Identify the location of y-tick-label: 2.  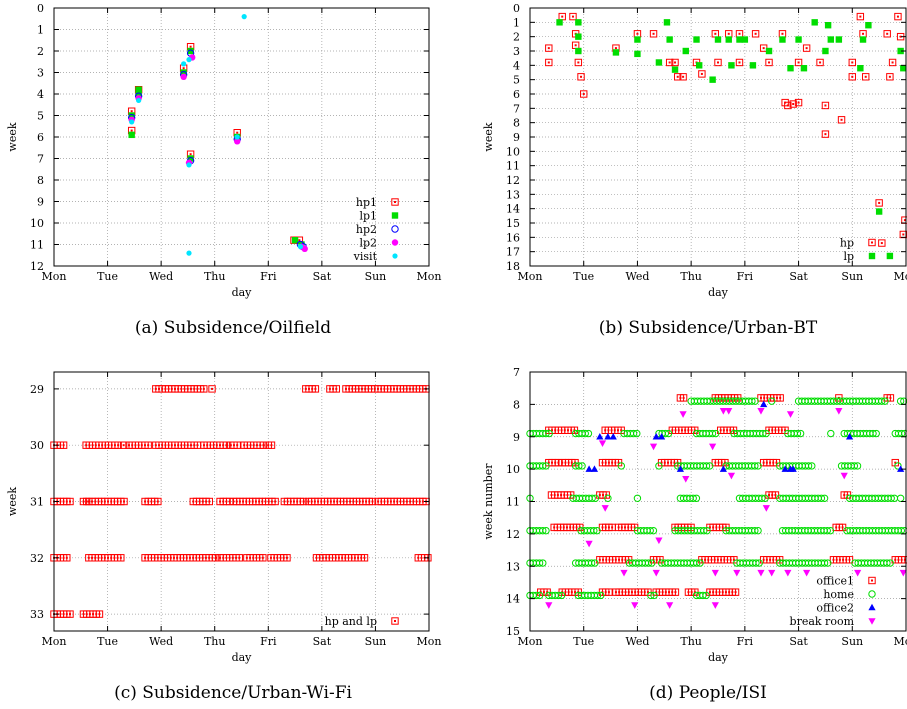
(516, 37).